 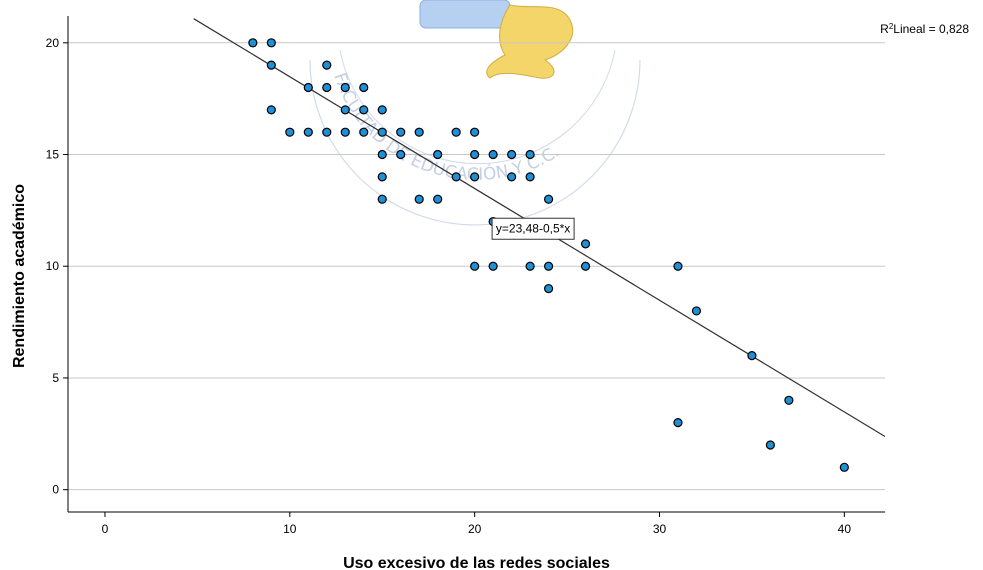 What do you see at coordinates (476, 562) in the screenshot?
I see `x-axis-title: Uso excesivo de las redes sociales` at bounding box center [476, 562].